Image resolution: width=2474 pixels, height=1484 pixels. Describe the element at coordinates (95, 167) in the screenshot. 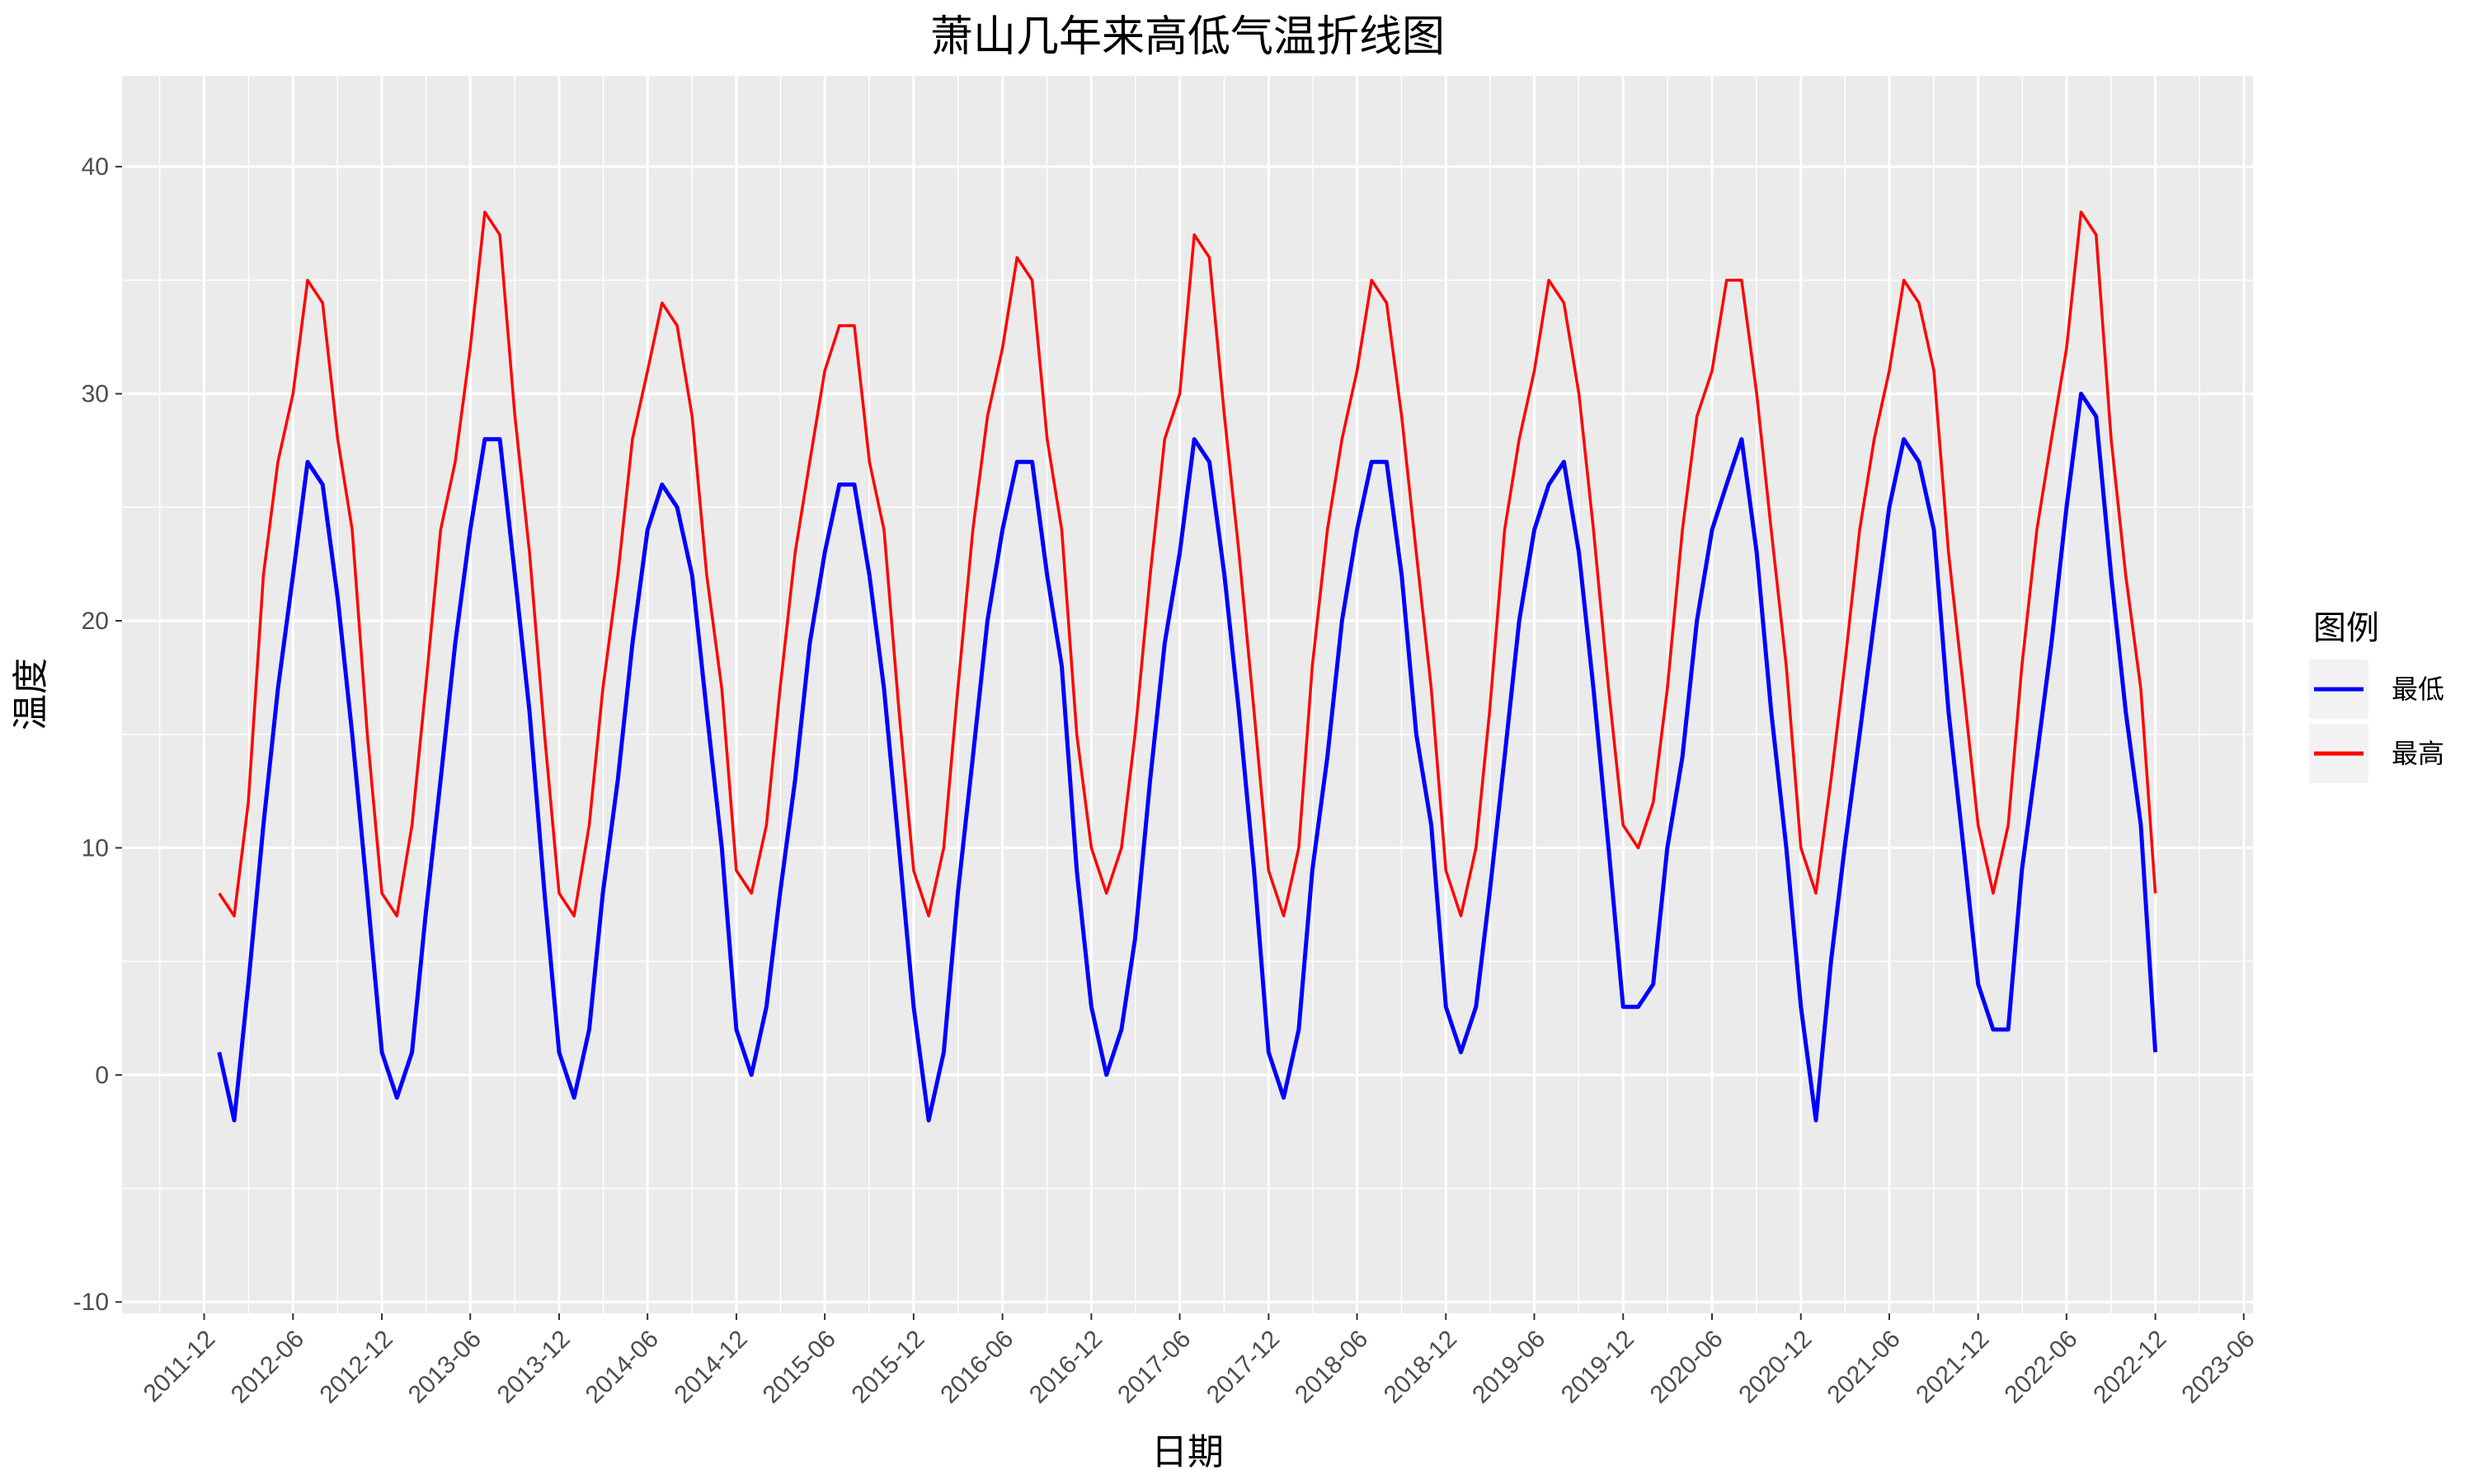

I see `y-tick-label: 40` at that location.